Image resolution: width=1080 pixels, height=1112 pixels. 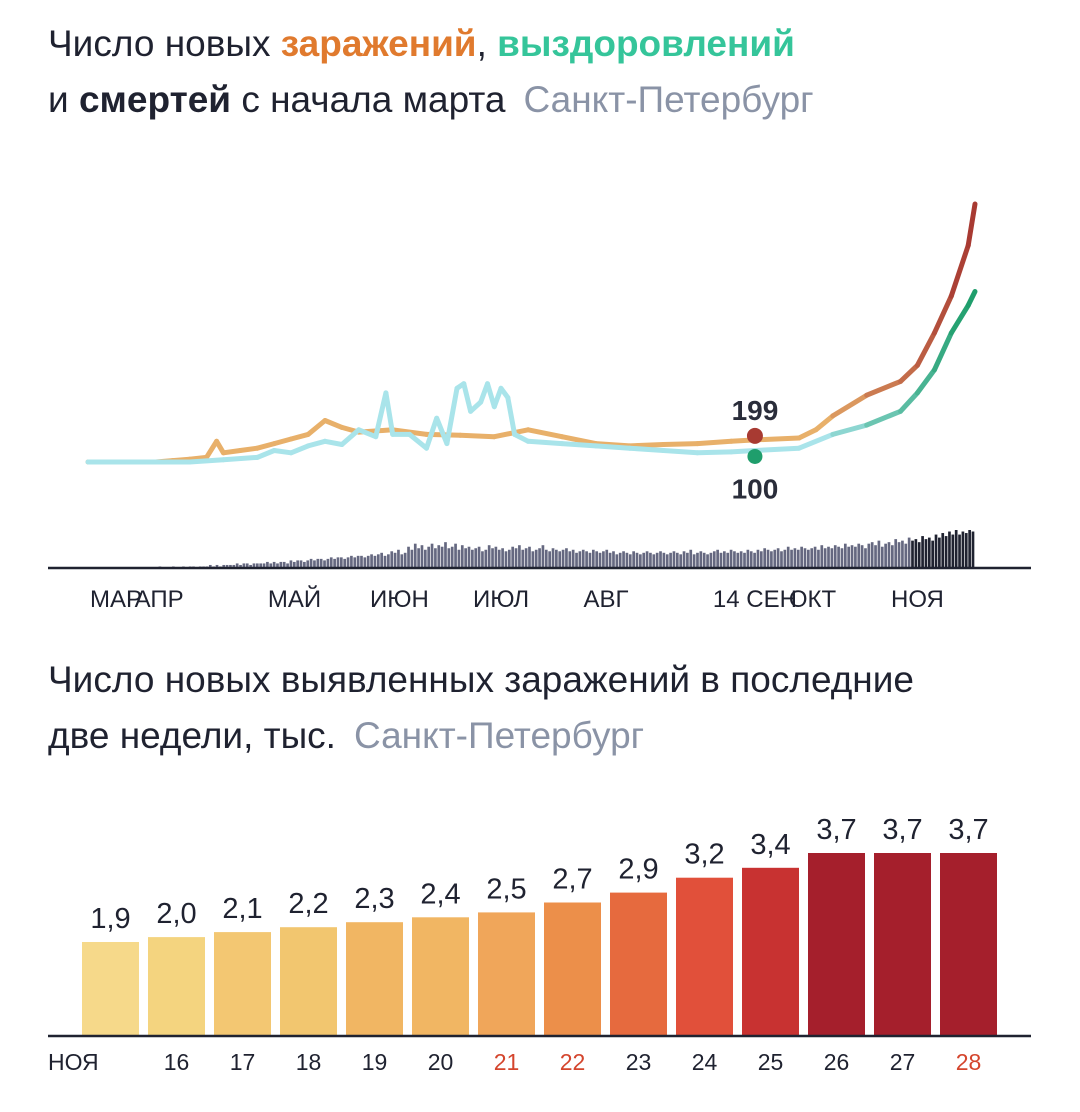 I want to click on bar-value-label: 2,5, so click(x=506, y=889).